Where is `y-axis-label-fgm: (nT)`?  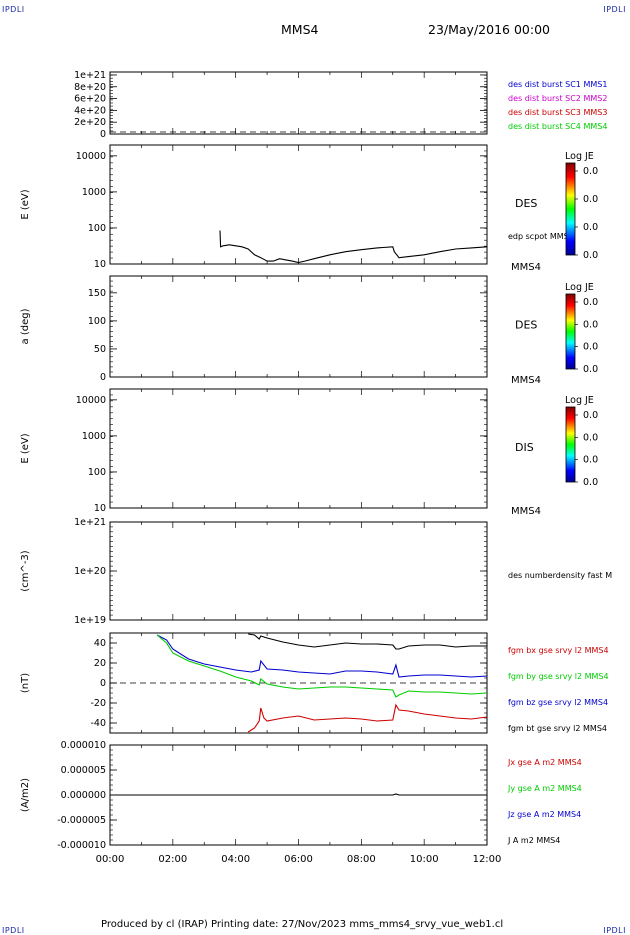 y-axis-label-fgm: (nT) is located at coordinates (25, 683).